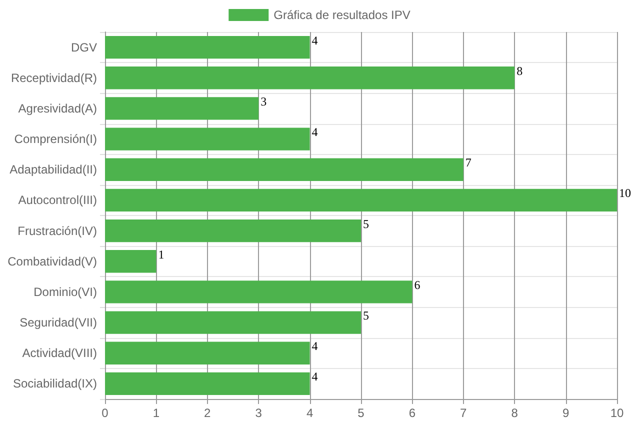 Image resolution: width=639 pixels, height=427 pixels. Describe the element at coordinates (57, 231) in the screenshot. I see `y-tick-label: Frustración(IV)` at that location.